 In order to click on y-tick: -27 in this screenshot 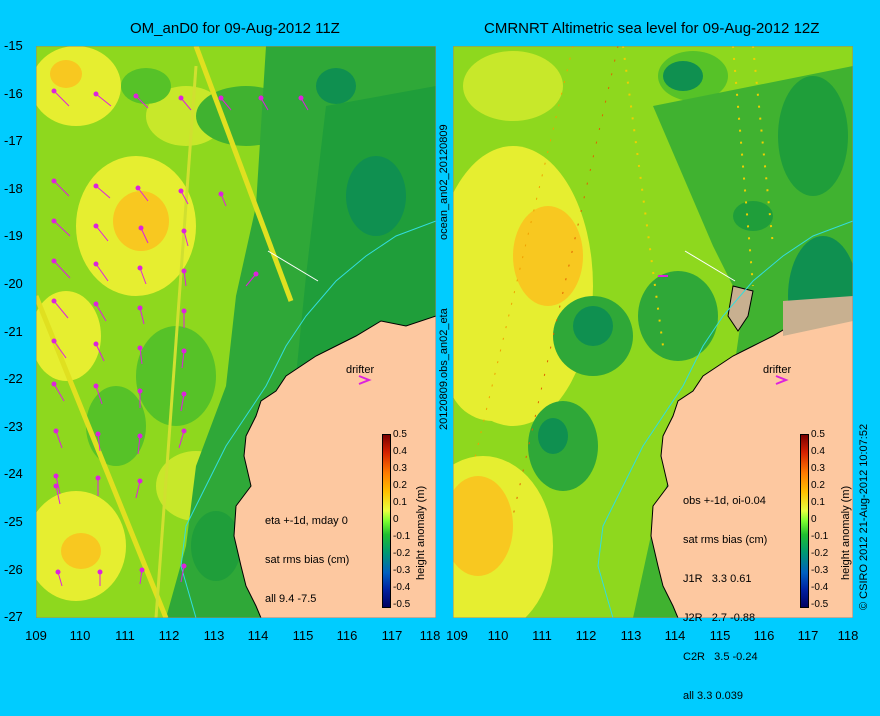, I will do `click(13, 616)`.